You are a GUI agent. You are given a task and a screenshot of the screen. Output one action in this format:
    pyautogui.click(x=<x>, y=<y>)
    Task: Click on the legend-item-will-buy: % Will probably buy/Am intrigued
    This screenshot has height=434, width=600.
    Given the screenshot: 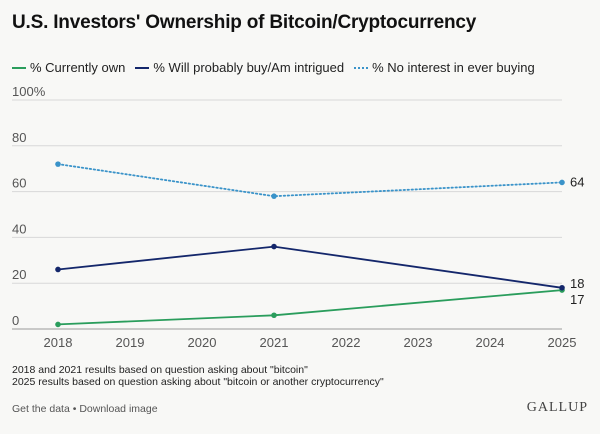 What is the action you would take?
    pyautogui.click(x=239, y=67)
    